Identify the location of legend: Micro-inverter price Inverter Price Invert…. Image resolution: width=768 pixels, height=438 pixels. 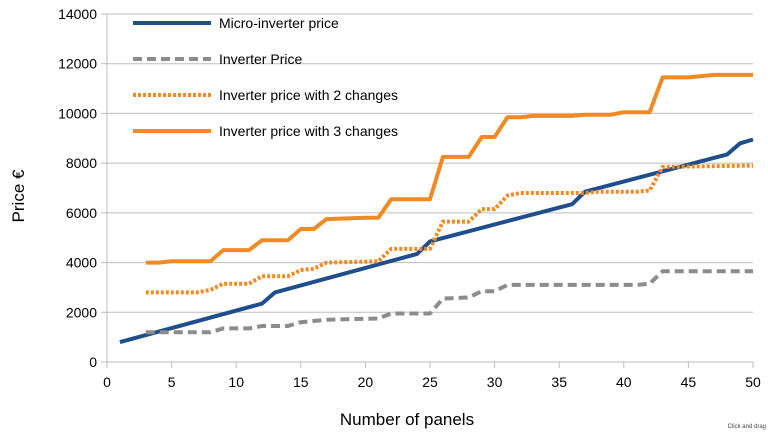
(265, 77).